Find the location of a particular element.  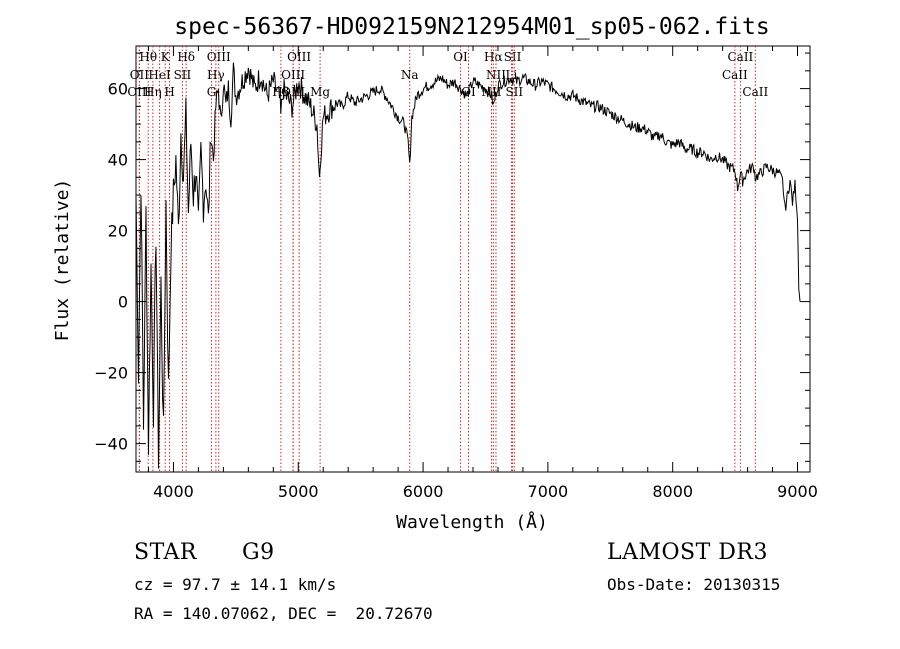

y-tick-label: 0 is located at coordinates (123, 302).